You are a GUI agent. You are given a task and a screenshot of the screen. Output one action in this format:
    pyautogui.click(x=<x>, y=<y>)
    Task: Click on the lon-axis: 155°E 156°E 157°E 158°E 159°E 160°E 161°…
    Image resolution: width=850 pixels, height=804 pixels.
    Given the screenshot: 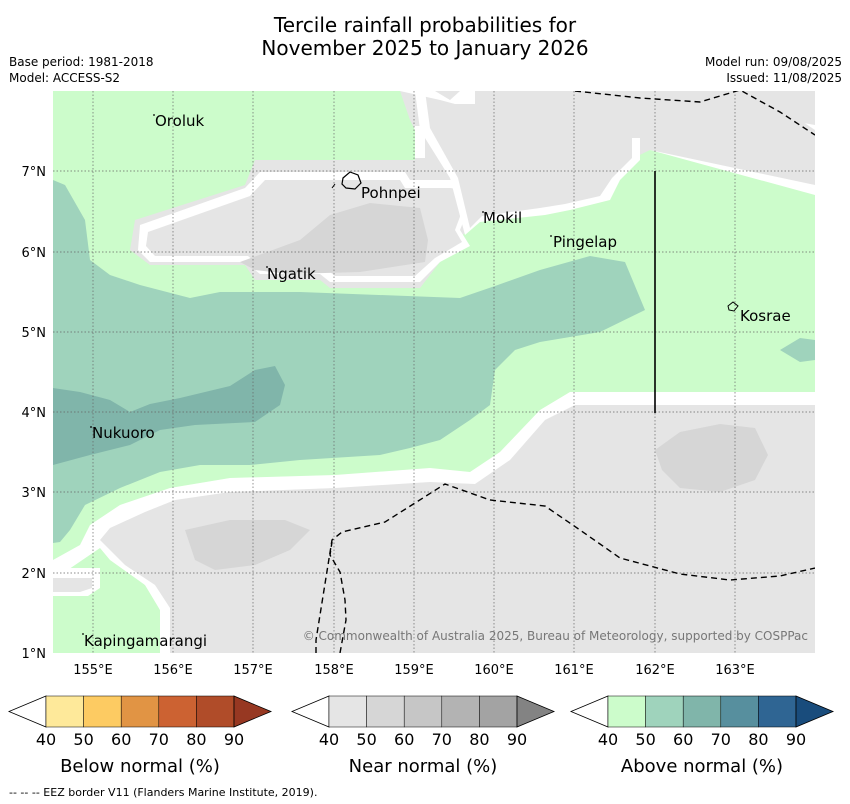 What is the action you would take?
    pyautogui.click(x=414, y=670)
    